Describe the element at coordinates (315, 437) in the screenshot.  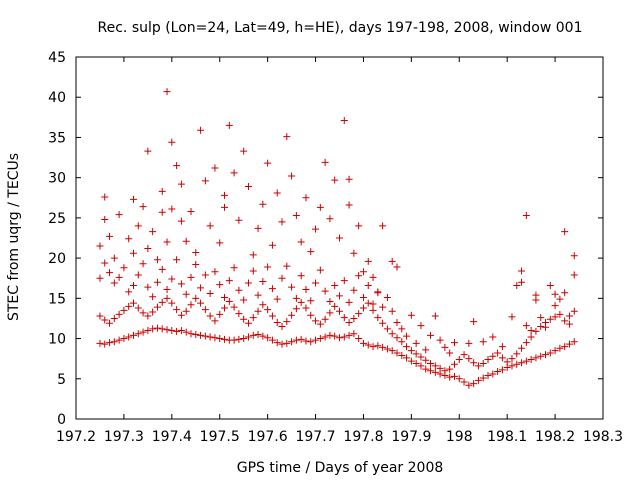
I see `x-tick-label: 197.7` at that location.